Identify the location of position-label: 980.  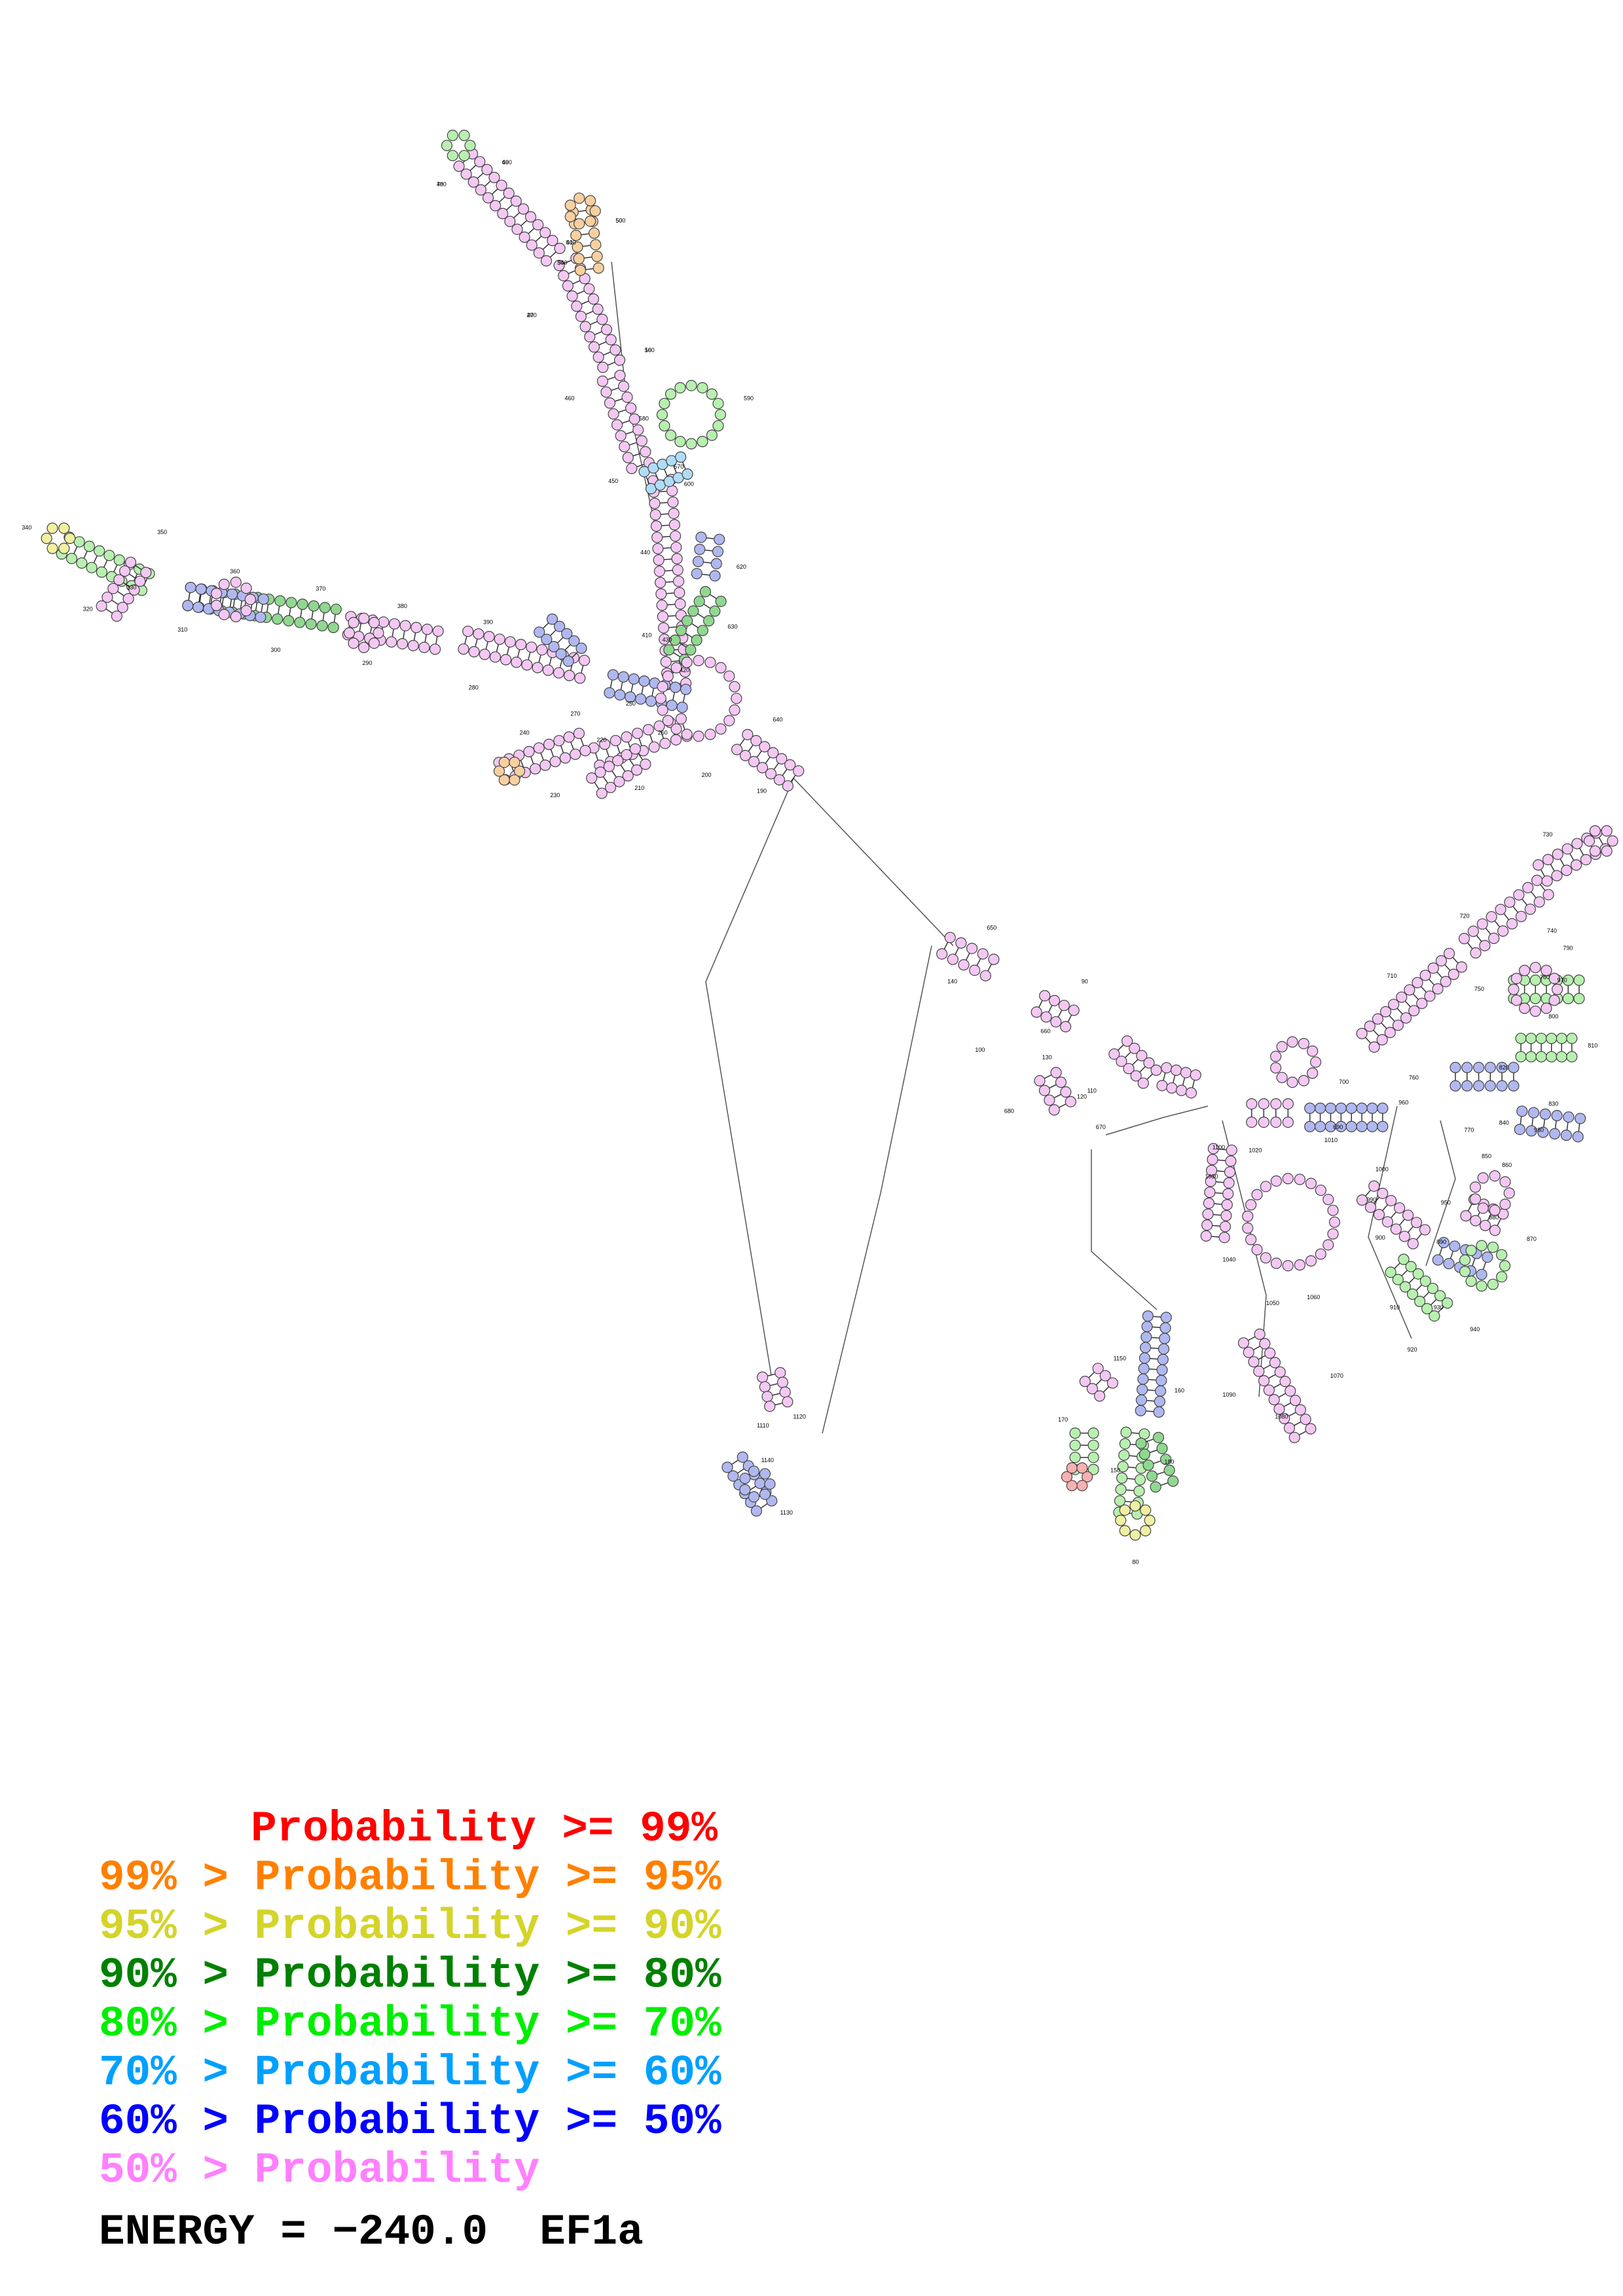
(1539, 1129).